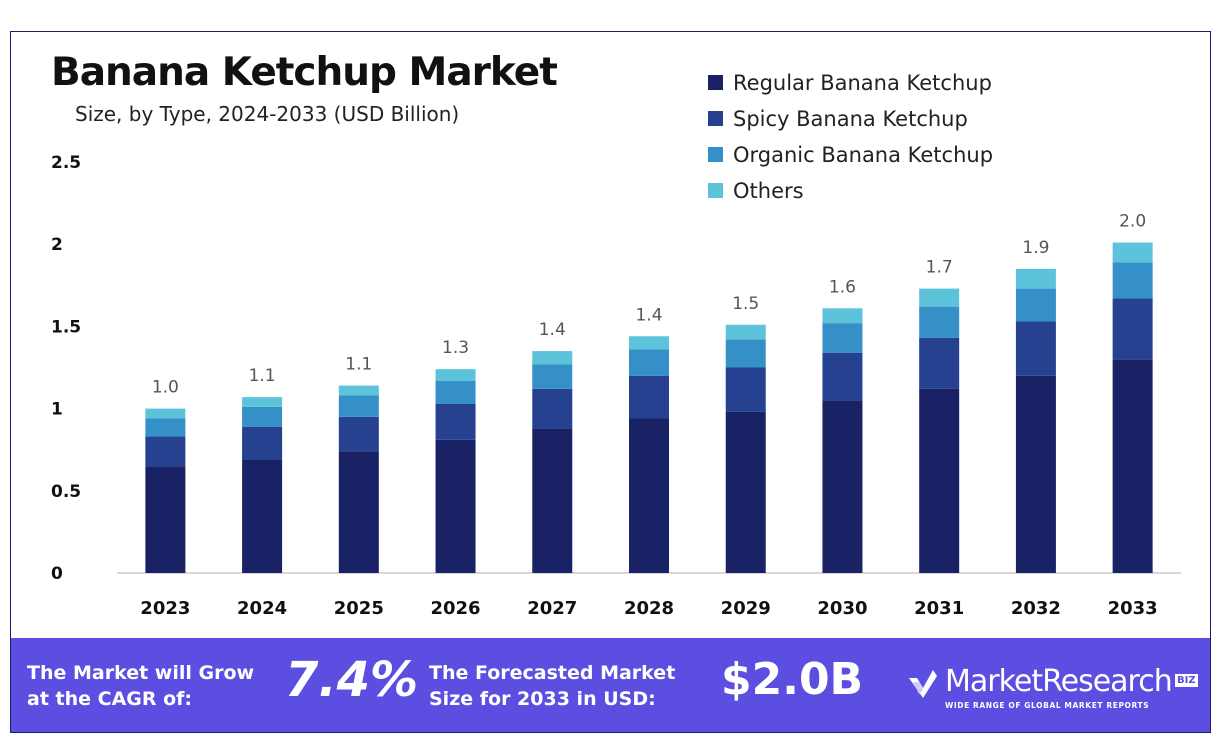 Image resolution: width=1215 pixels, height=739 pixels. I want to click on cagr-value: 7.4%, so click(352, 680).